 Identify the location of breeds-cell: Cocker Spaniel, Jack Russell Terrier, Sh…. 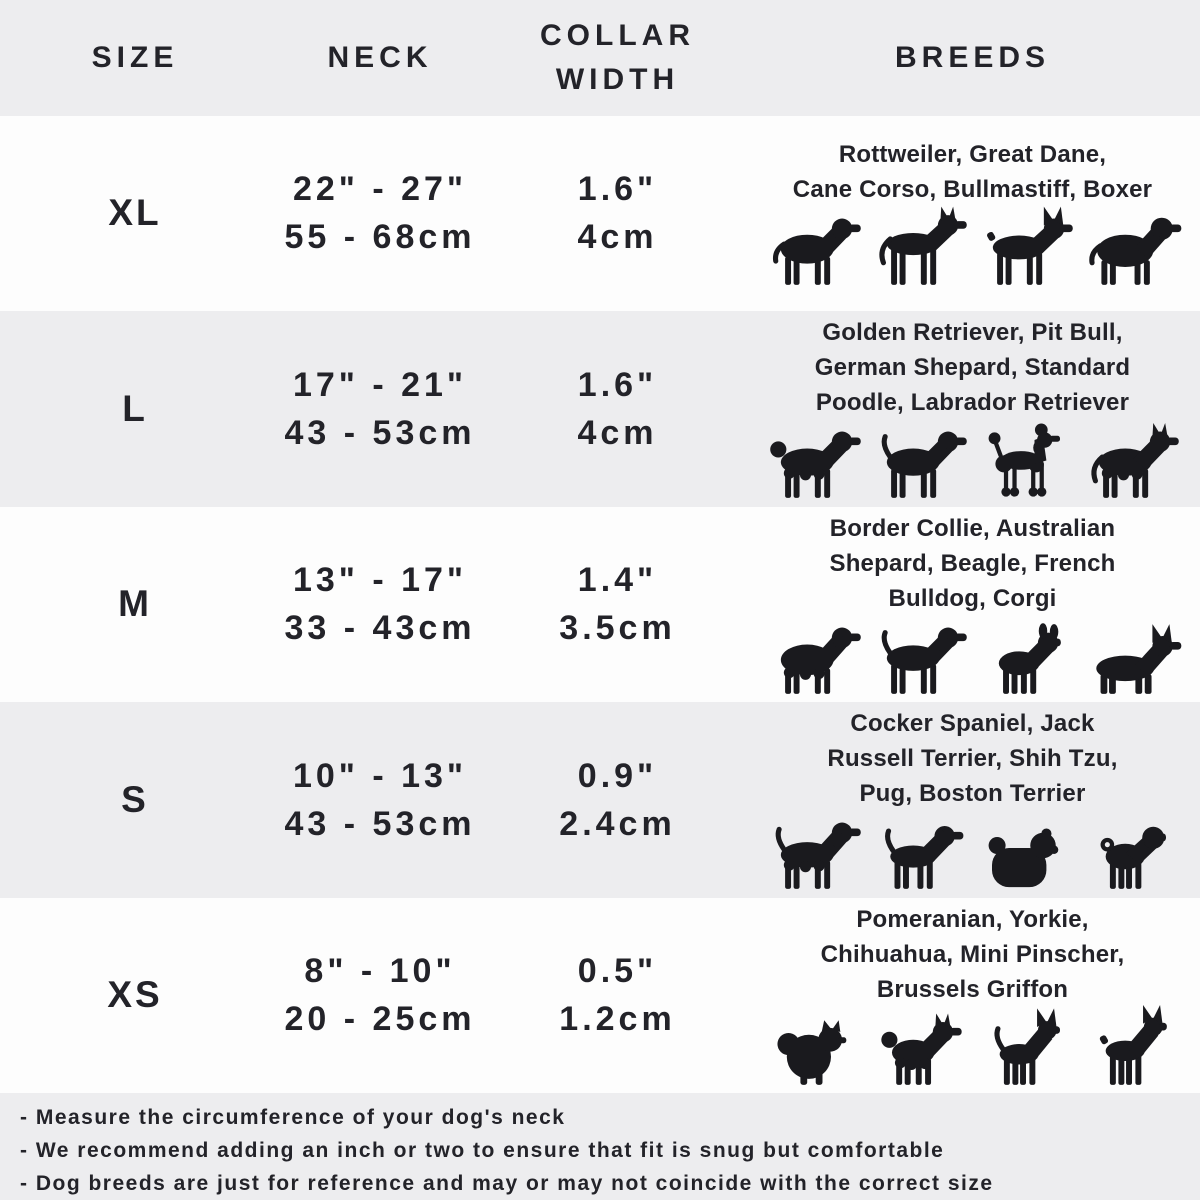
(972, 799).